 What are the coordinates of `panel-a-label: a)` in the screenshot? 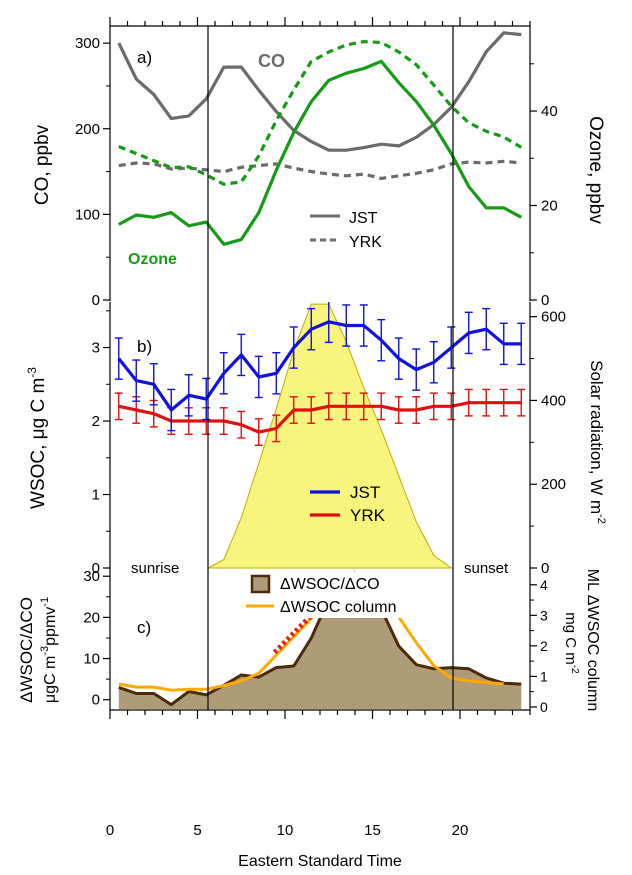 It's located at (144, 57).